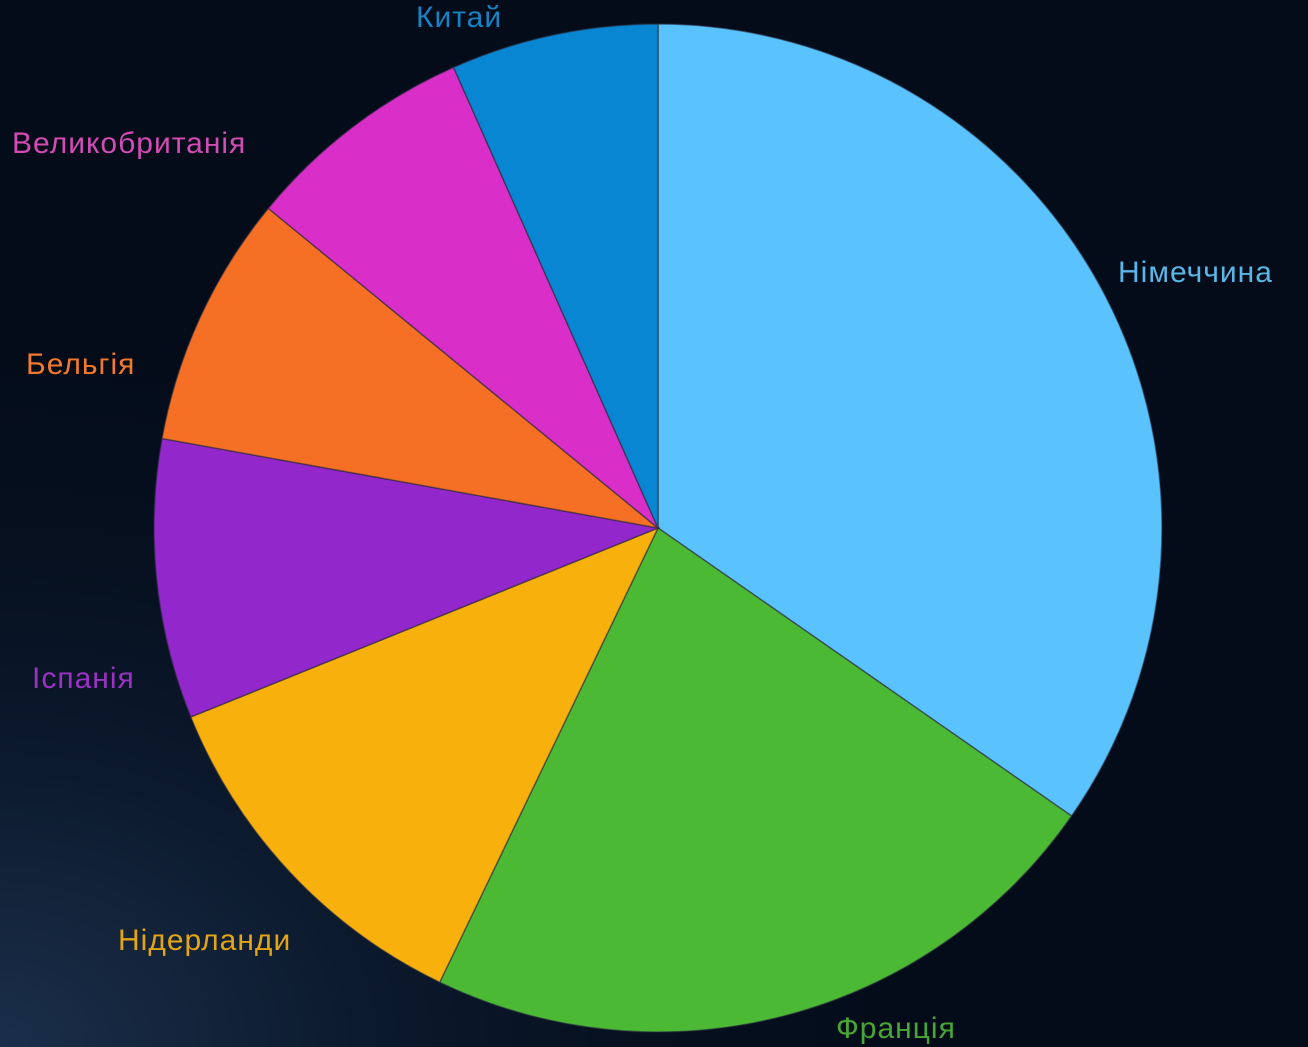  Describe the element at coordinates (896, 1028) in the screenshot. I see `slice-label-1: Франція` at that location.